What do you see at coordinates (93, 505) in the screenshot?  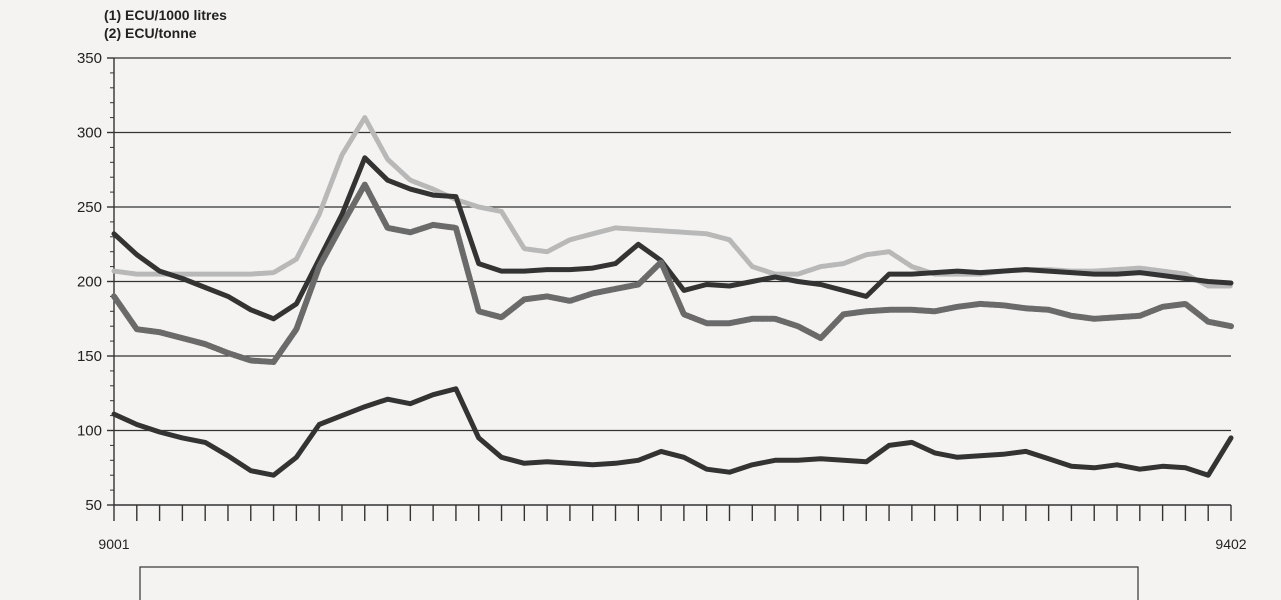 I see `y-tick-label-50: 50` at bounding box center [93, 505].